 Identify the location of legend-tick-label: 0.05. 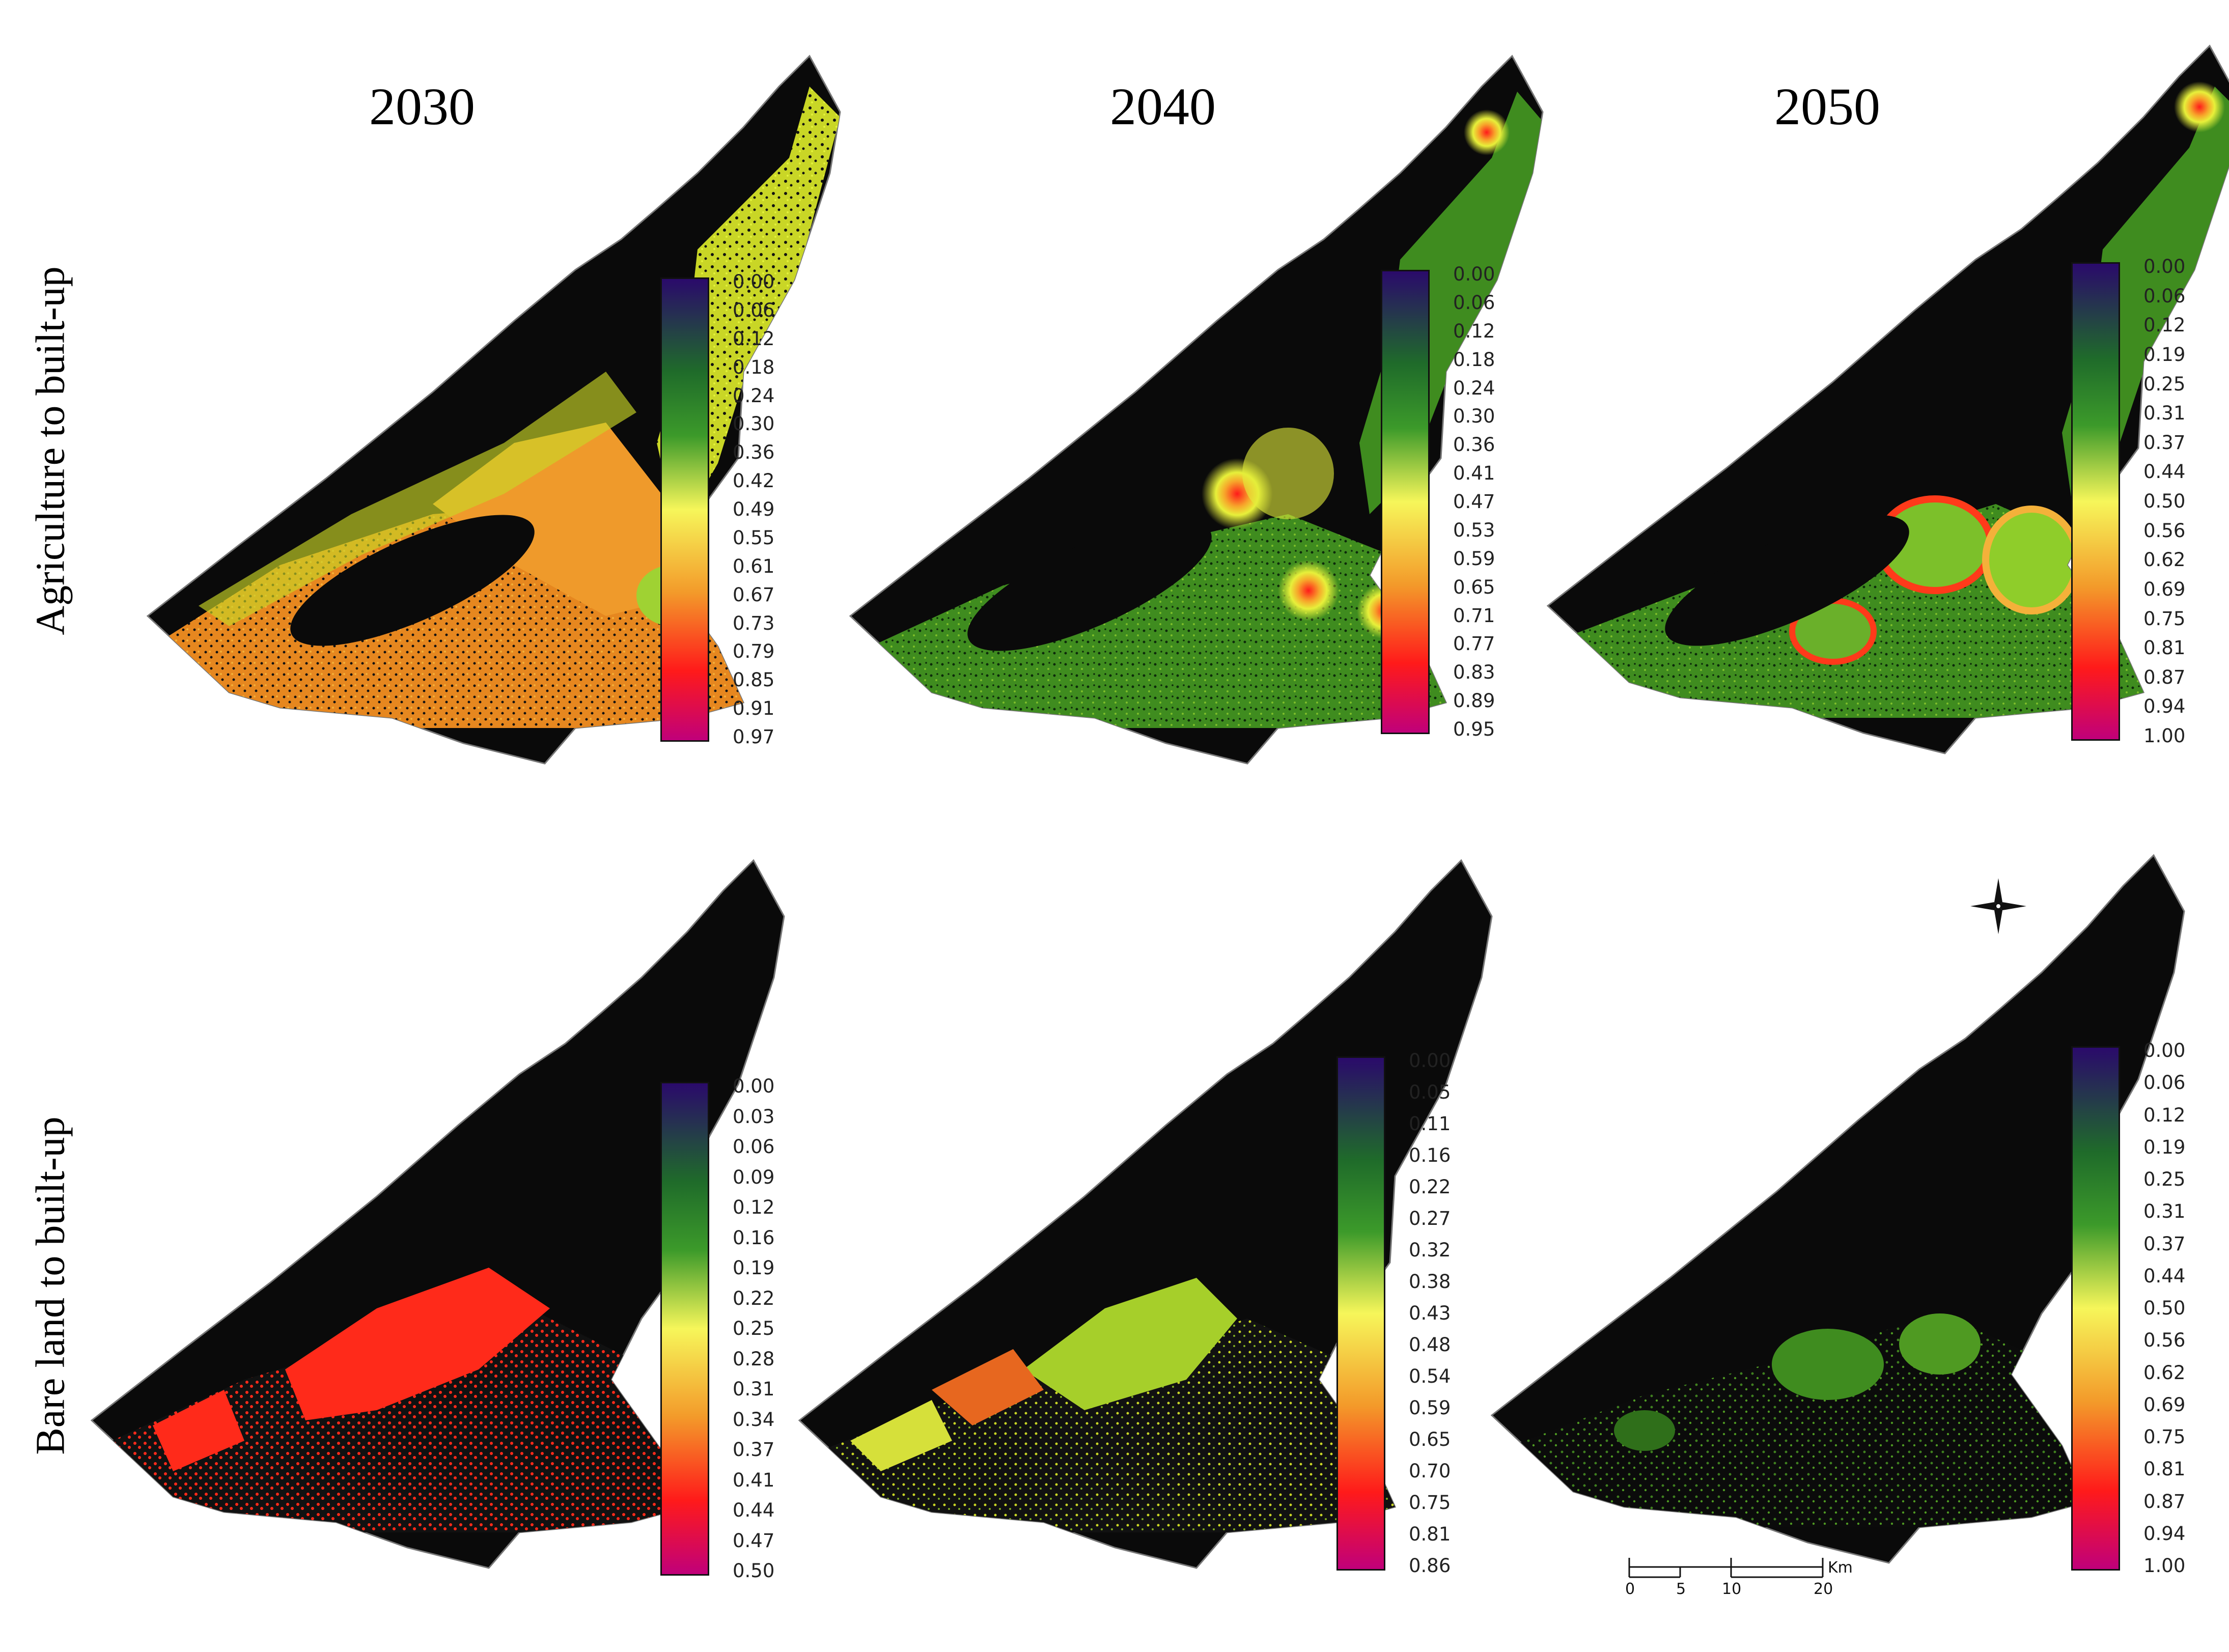
(1430, 1092).